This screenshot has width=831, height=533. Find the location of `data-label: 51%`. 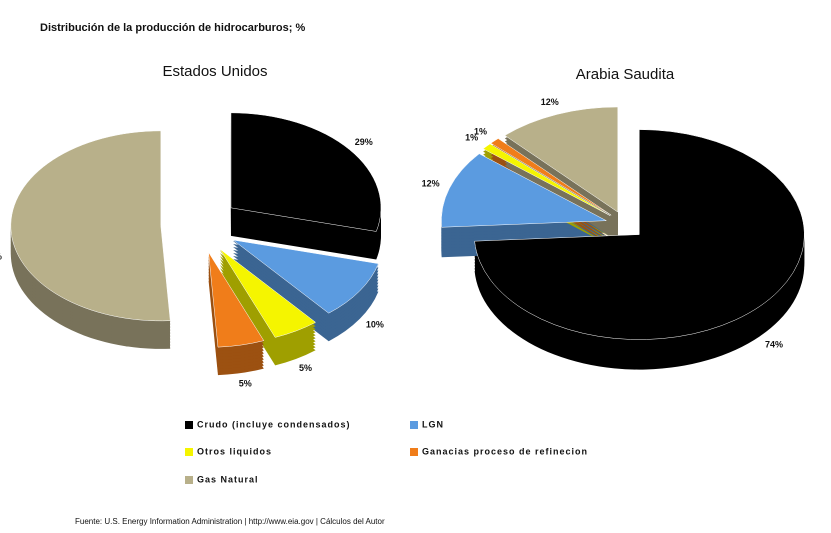

data-label: 51% is located at coordinates (1, 257).